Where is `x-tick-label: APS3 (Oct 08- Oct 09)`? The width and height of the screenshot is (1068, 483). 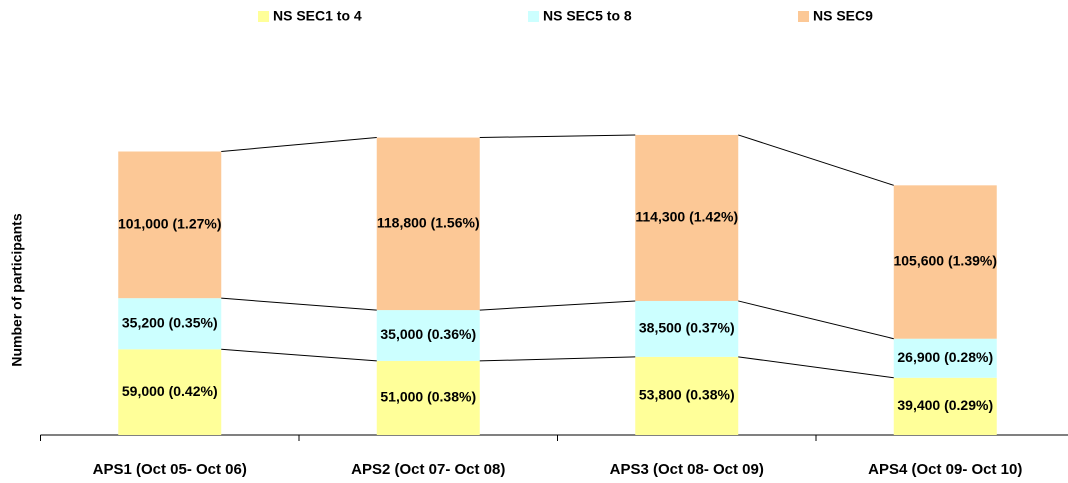
x-tick-label: APS3 (Oct 08- Oct 09) is located at coordinates (687, 469).